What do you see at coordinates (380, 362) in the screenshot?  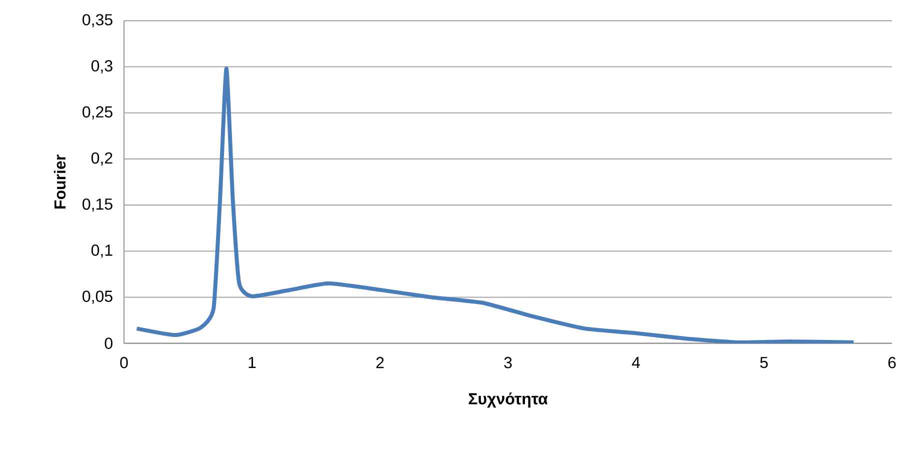 I see `x-tick-label: 2` at bounding box center [380, 362].